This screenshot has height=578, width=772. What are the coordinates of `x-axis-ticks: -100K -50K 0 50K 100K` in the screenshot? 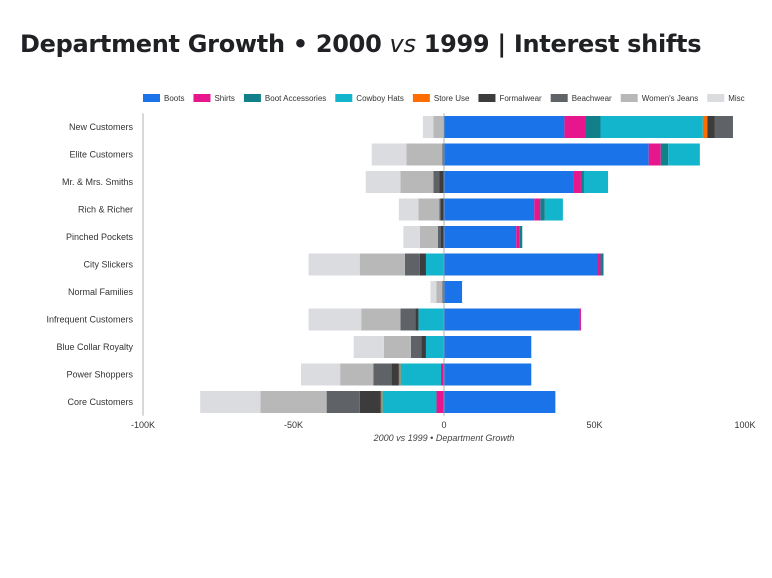 It's located at (443, 425).